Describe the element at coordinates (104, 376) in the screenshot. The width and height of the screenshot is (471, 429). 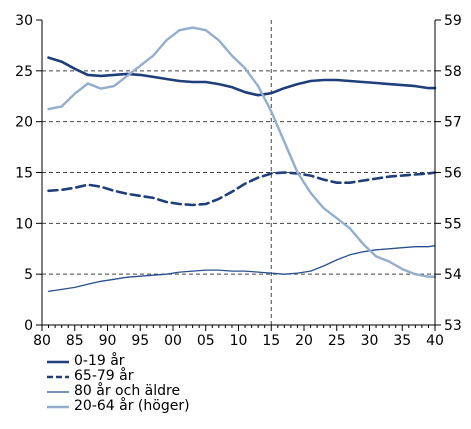
I see `legend-label: 65-79 år` at that location.